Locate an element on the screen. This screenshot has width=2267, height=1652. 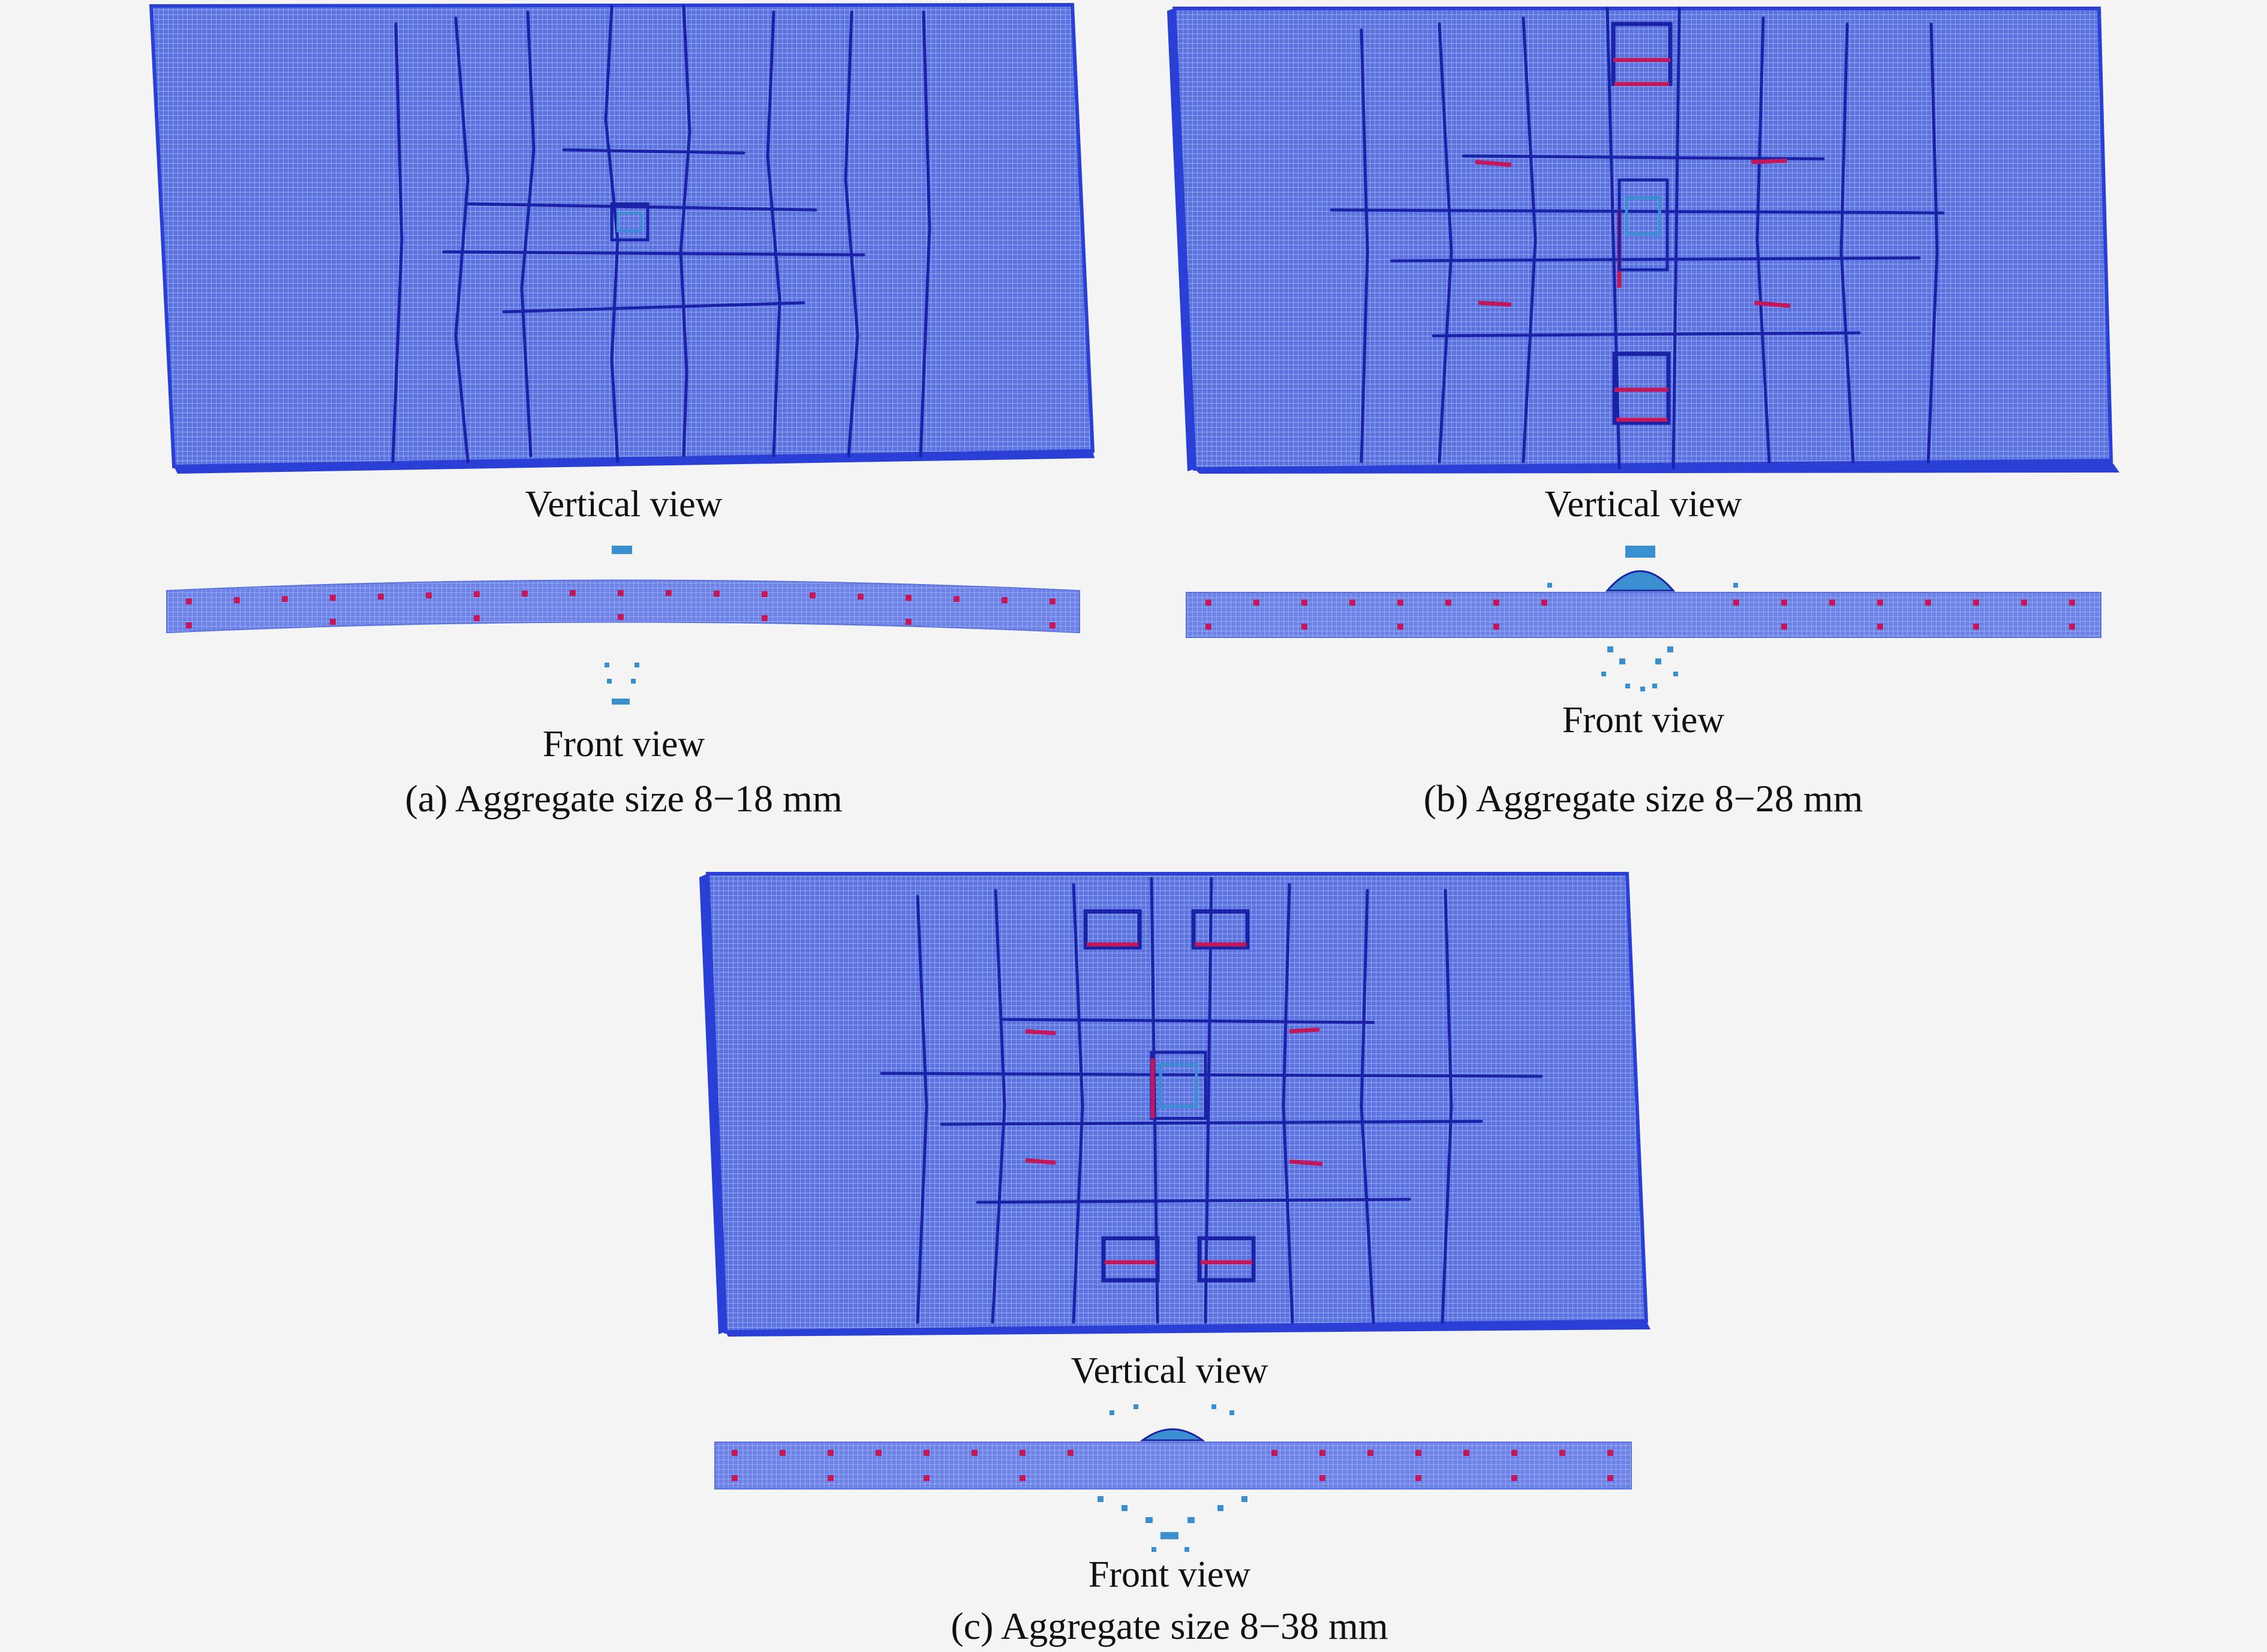
panel-caption: (a) Aggregate size 8−18 mm is located at coordinates (624, 798).